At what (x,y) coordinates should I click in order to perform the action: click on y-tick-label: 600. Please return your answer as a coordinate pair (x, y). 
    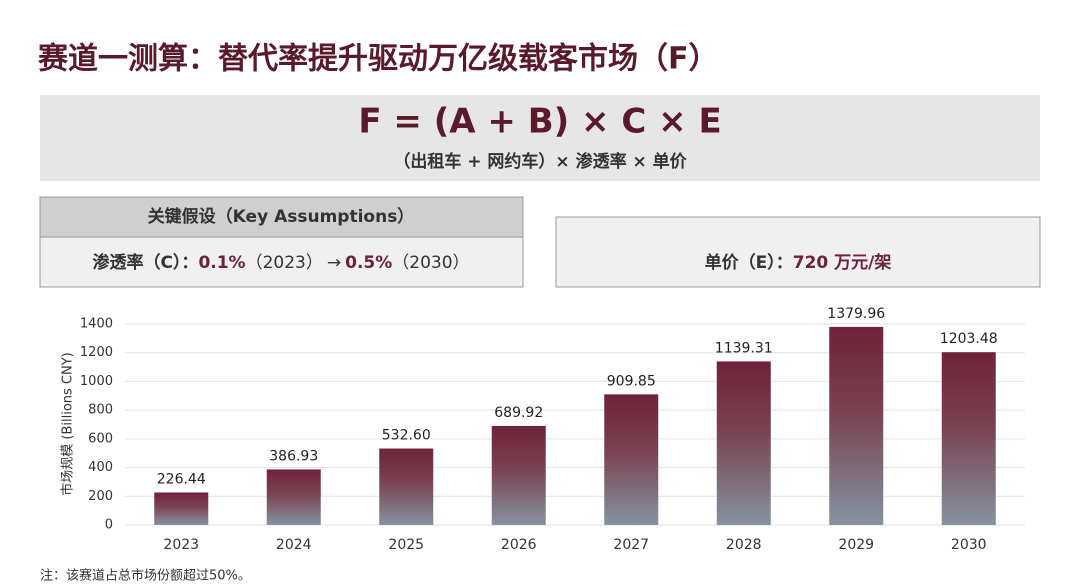
    Looking at the image, I should click on (100, 438).